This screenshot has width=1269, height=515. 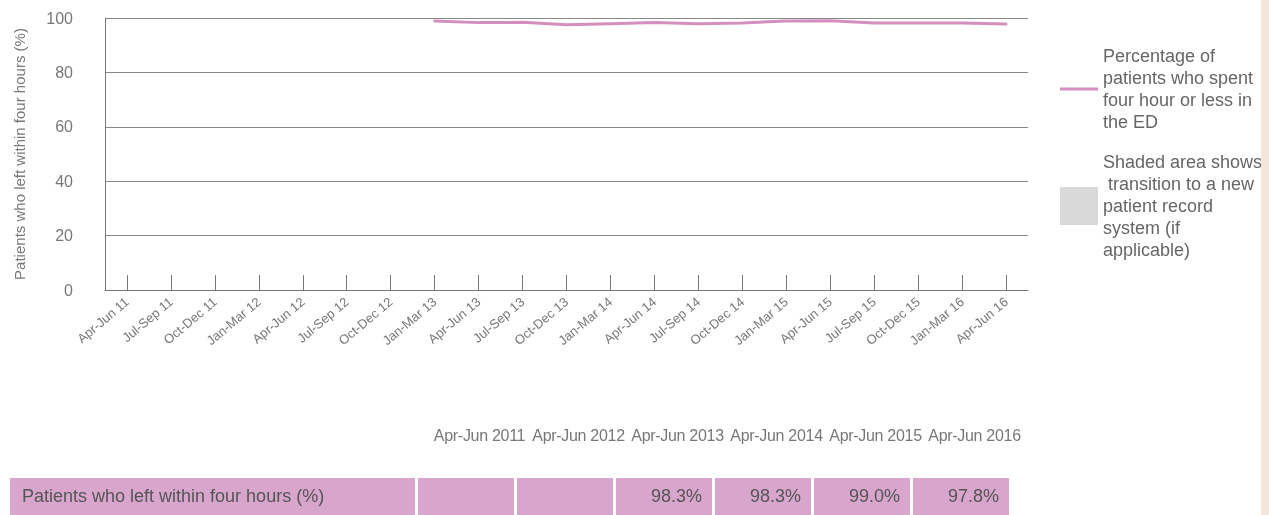 What do you see at coordinates (862, 496) in the screenshot?
I see `text: 99.0%` at bounding box center [862, 496].